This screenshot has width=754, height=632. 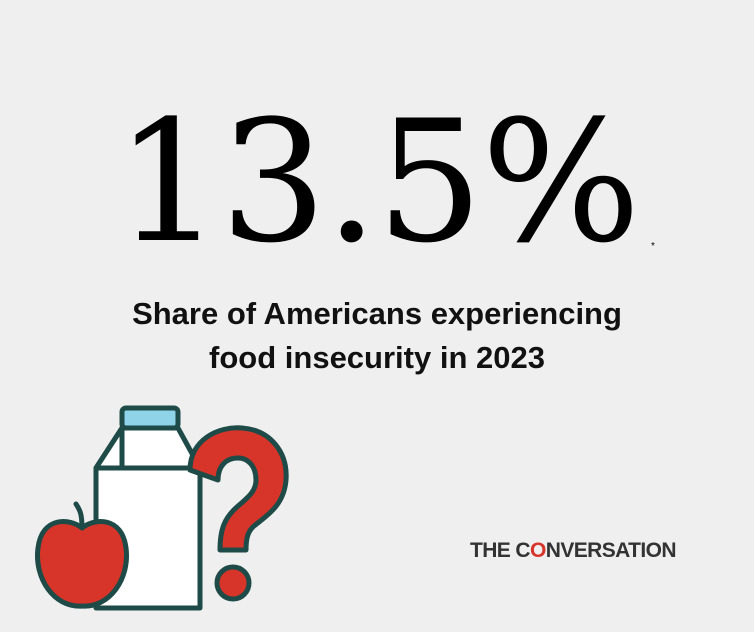 I want to click on caption-line-1: Share of Americans experiencing, so click(x=377, y=313).